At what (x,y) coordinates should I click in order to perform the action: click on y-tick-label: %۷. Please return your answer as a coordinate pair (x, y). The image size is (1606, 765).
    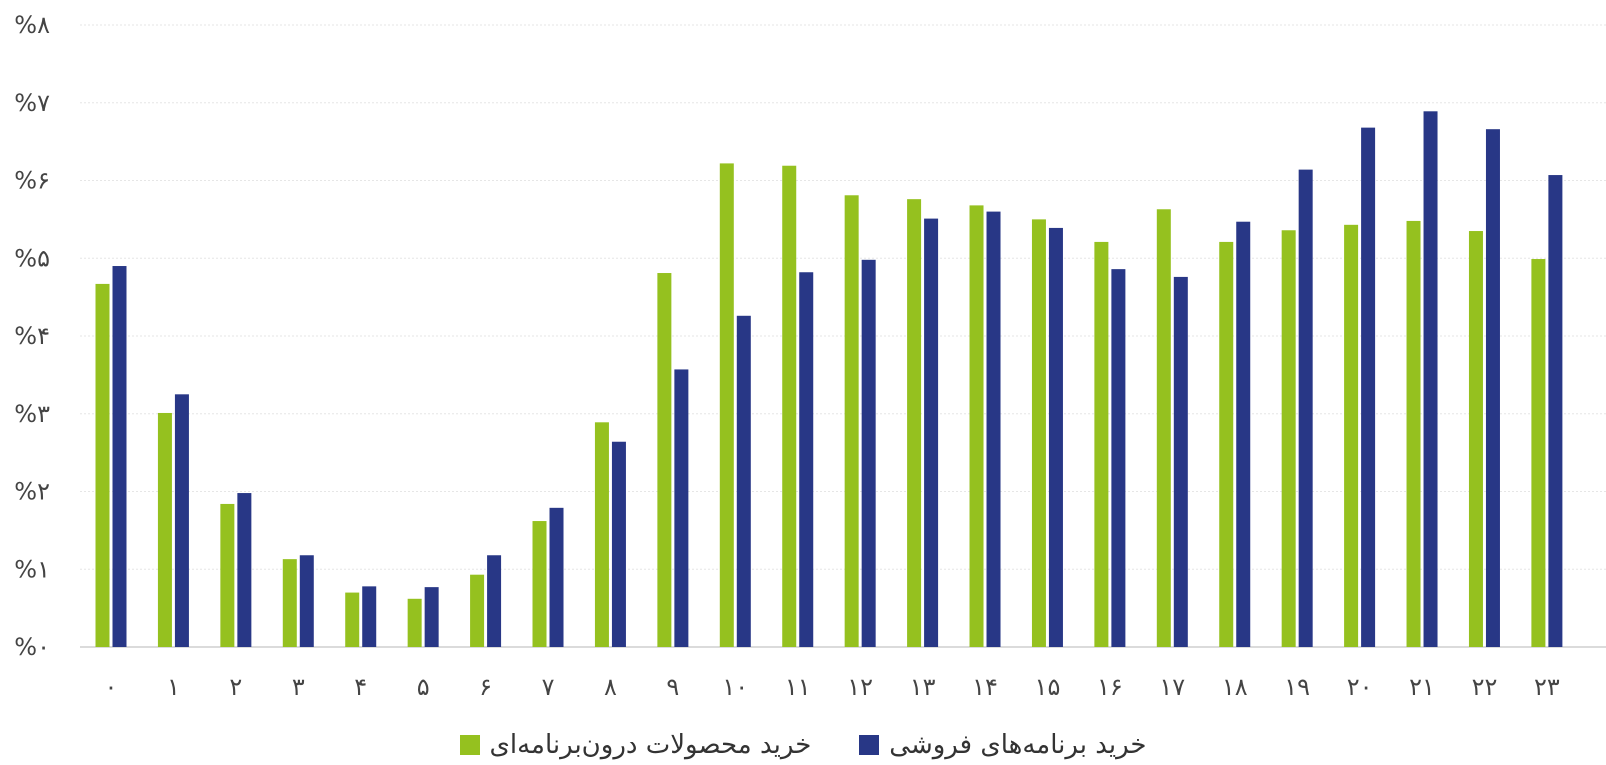
    Looking at the image, I should click on (32, 103).